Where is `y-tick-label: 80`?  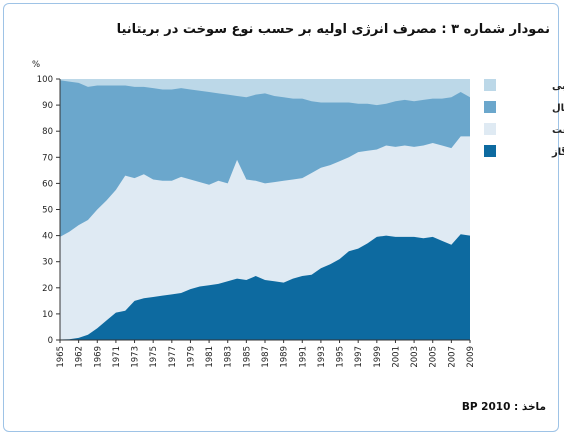
y-tick-label: 80 is located at coordinates (47, 132).